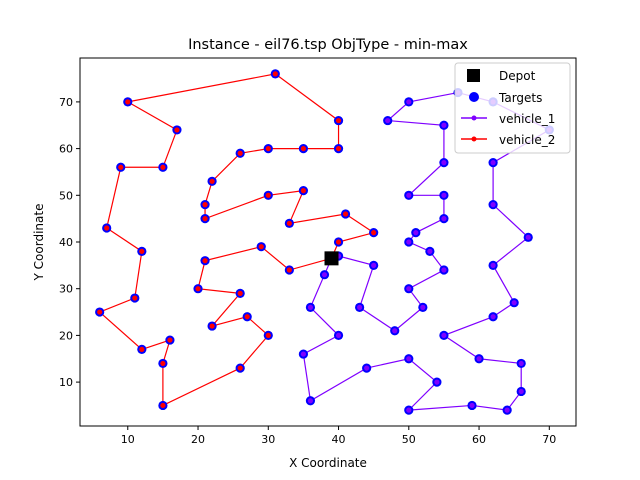 The width and height of the screenshot is (640, 480). What do you see at coordinates (328, 463) in the screenshot?
I see `x-axis-label: X Coordinate` at bounding box center [328, 463].